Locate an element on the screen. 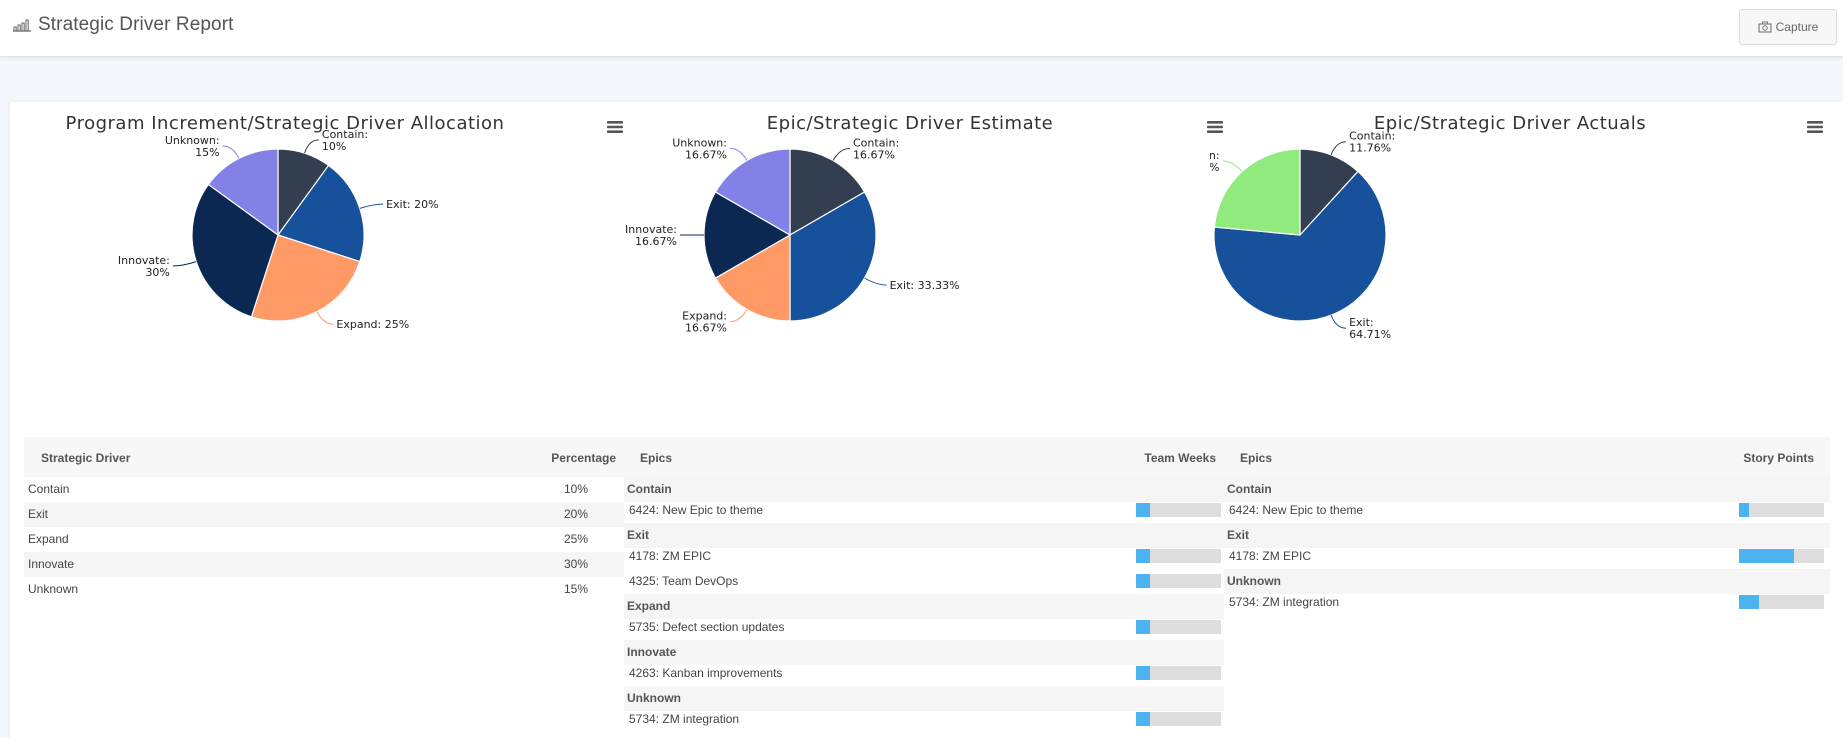 The image size is (1843, 738). slice-value-label: 11.76% is located at coordinates (1370, 148).